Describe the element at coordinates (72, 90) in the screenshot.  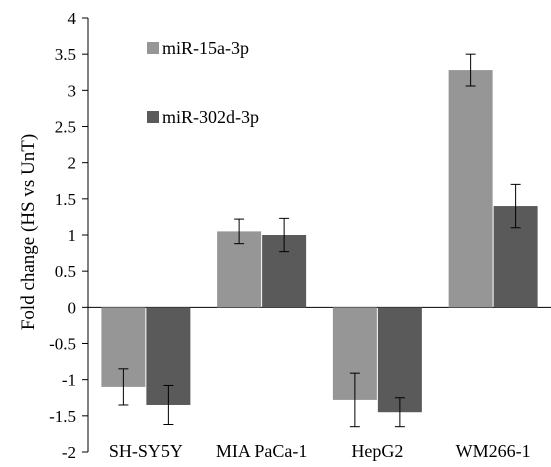
I see `y-tick-label: 3` at that location.